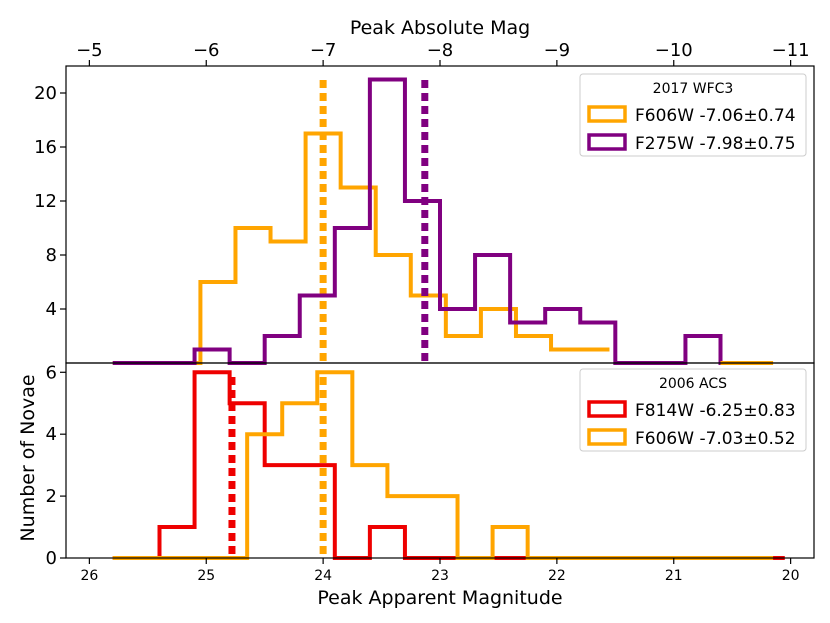  What do you see at coordinates (89, 50) in the screenshot?
I see `top-x-tick-label: −5` at bounding box center [89, 50].